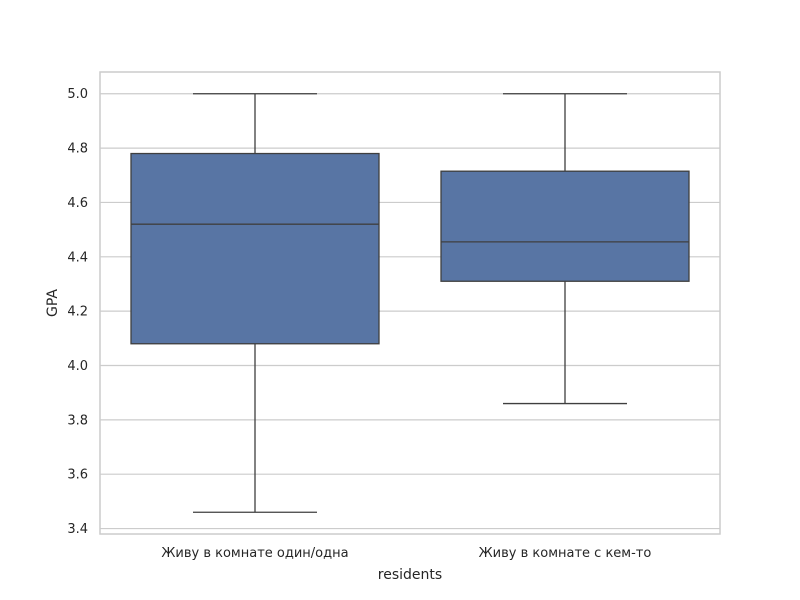  Describe the element at coordinates (254, 553) in the screenshot. I see `x-tick-label: Живу в комнате один/одна` at that location.